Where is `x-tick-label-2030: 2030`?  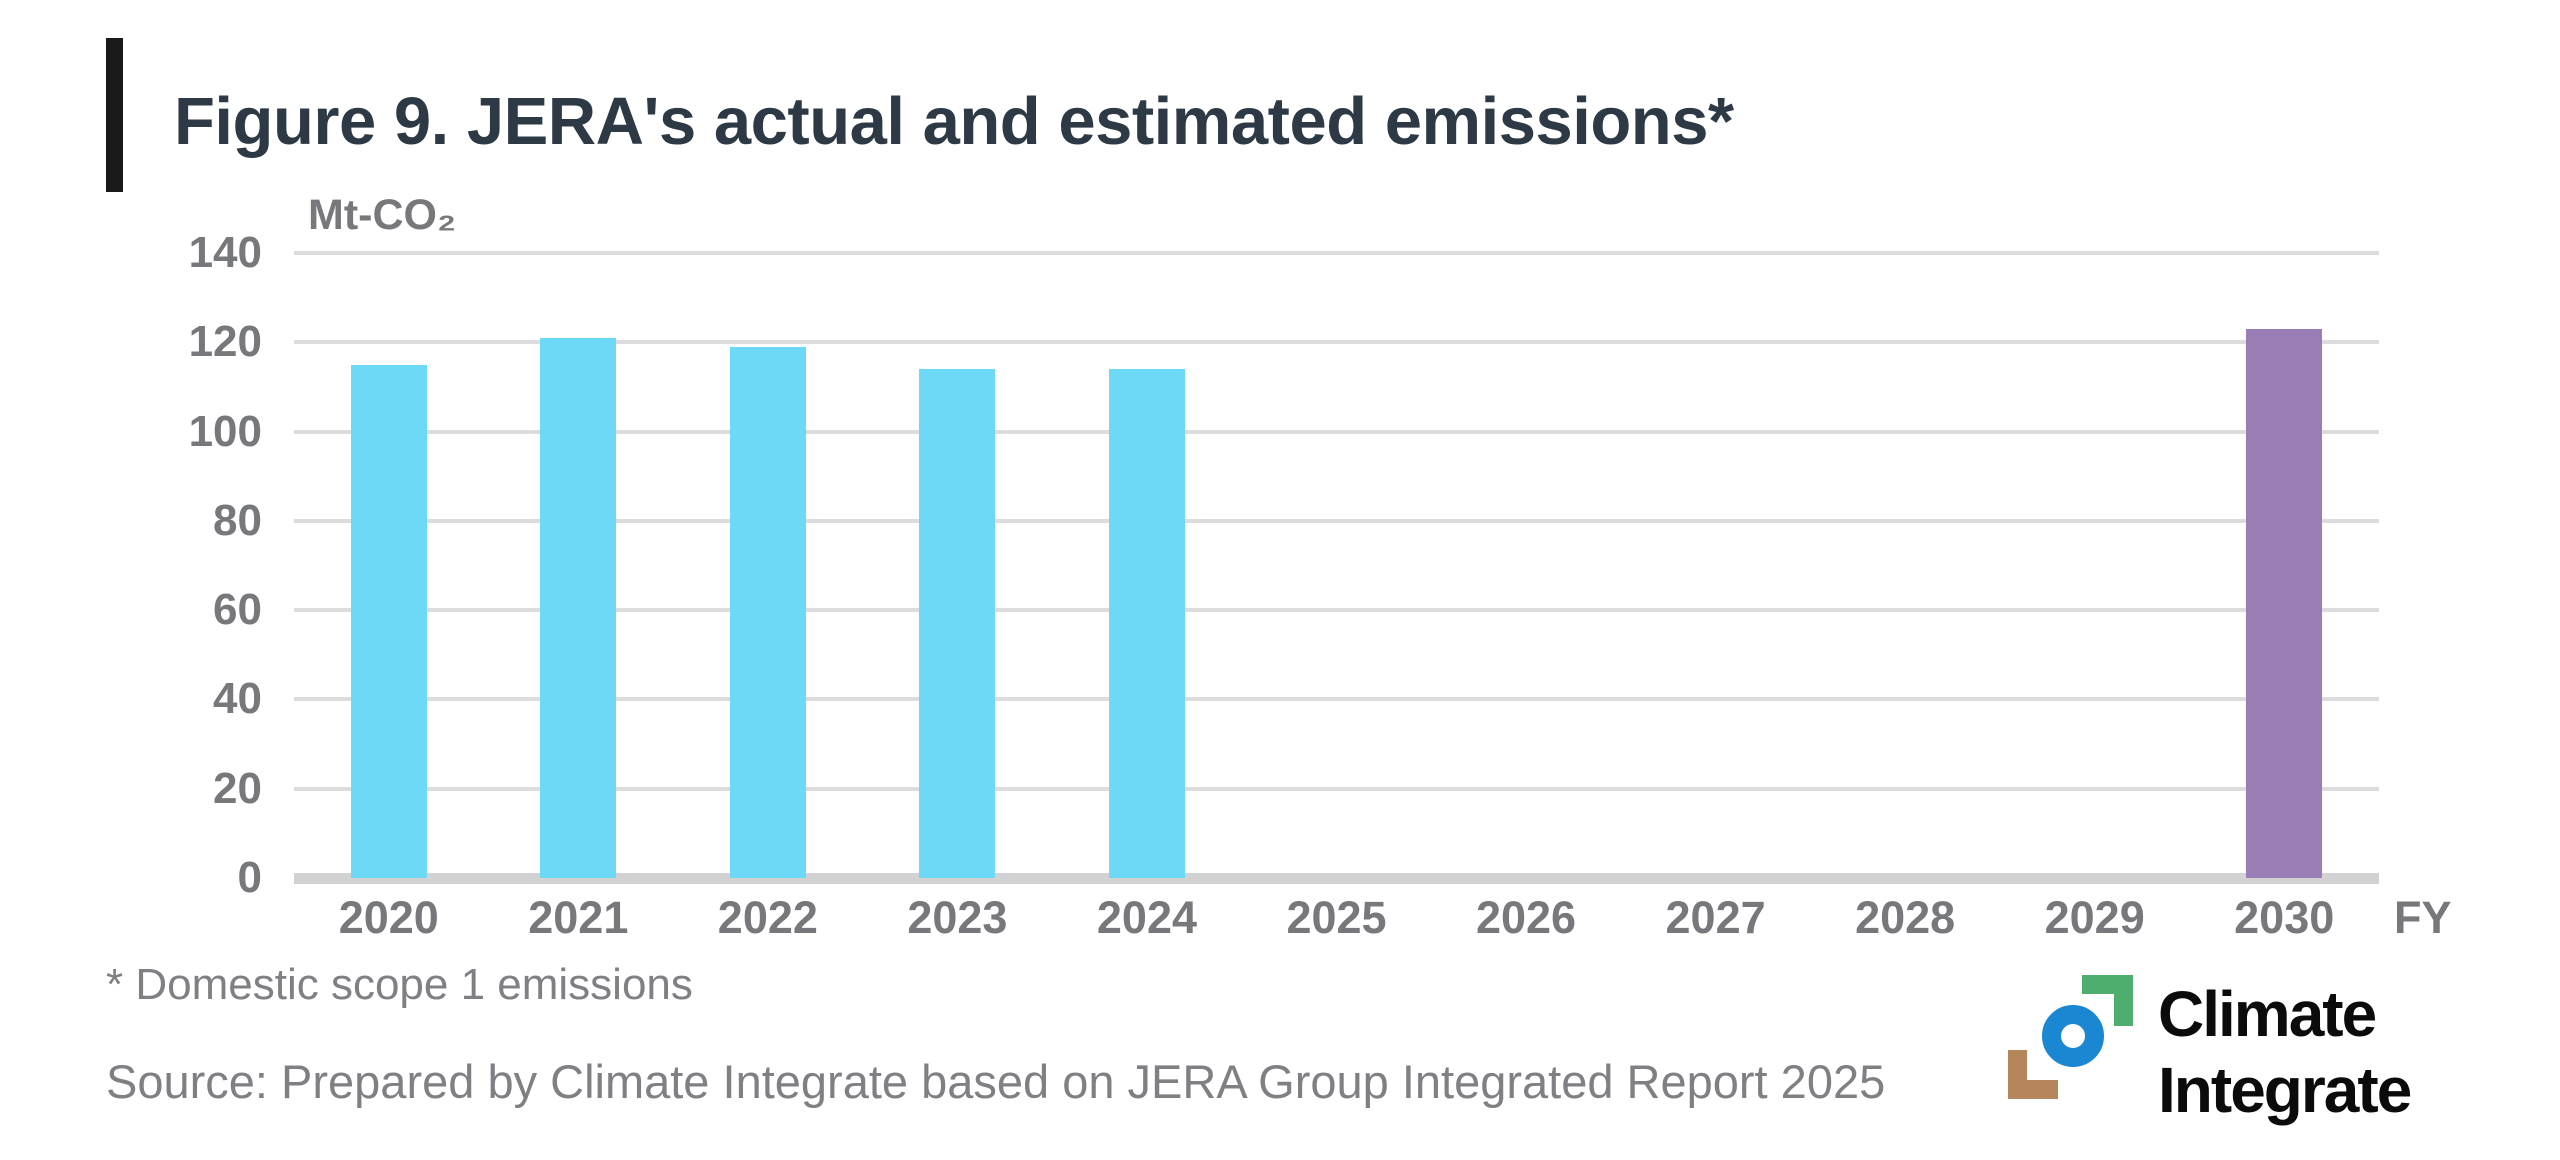
x-tick-label-2030: 2030 is located at coordinates (2284, 917).